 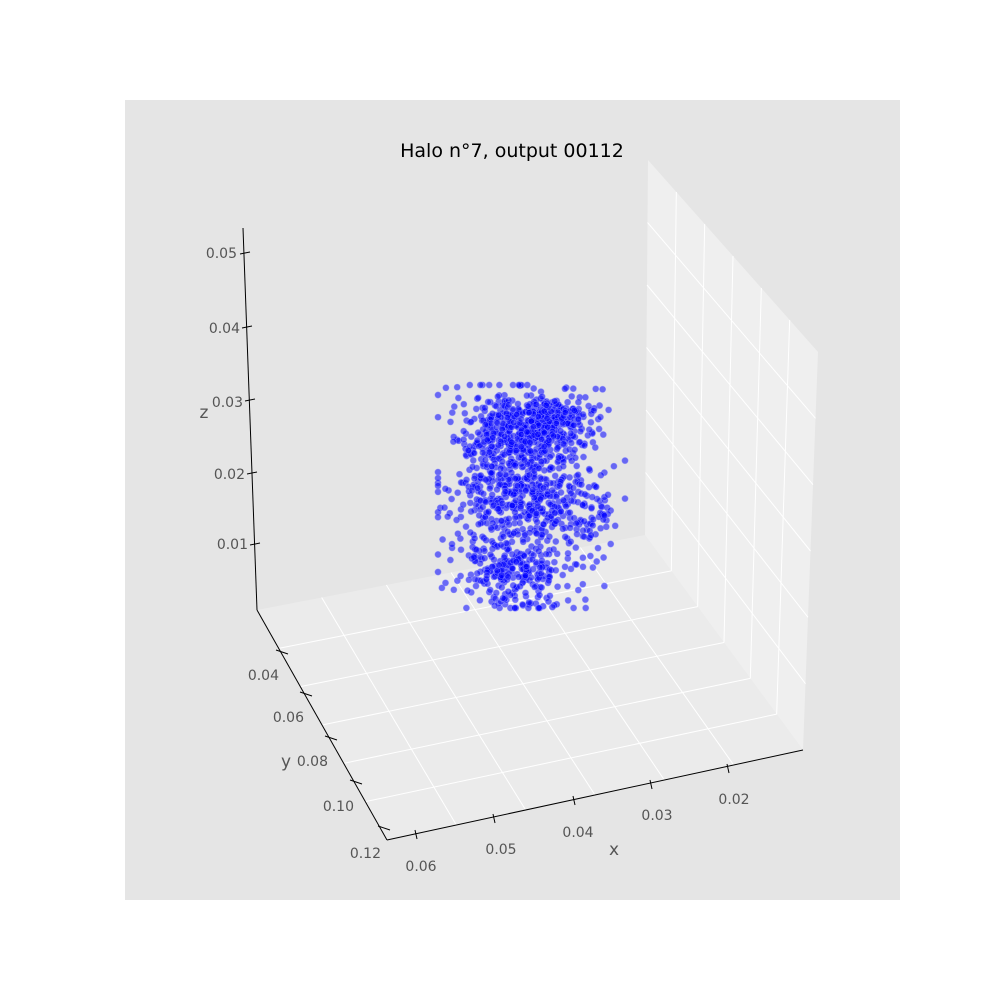 What do you see at coordinates (227, 403) in the screenshot?
I see `z-tick-label: 0.03` at bounding box center [227, 403].